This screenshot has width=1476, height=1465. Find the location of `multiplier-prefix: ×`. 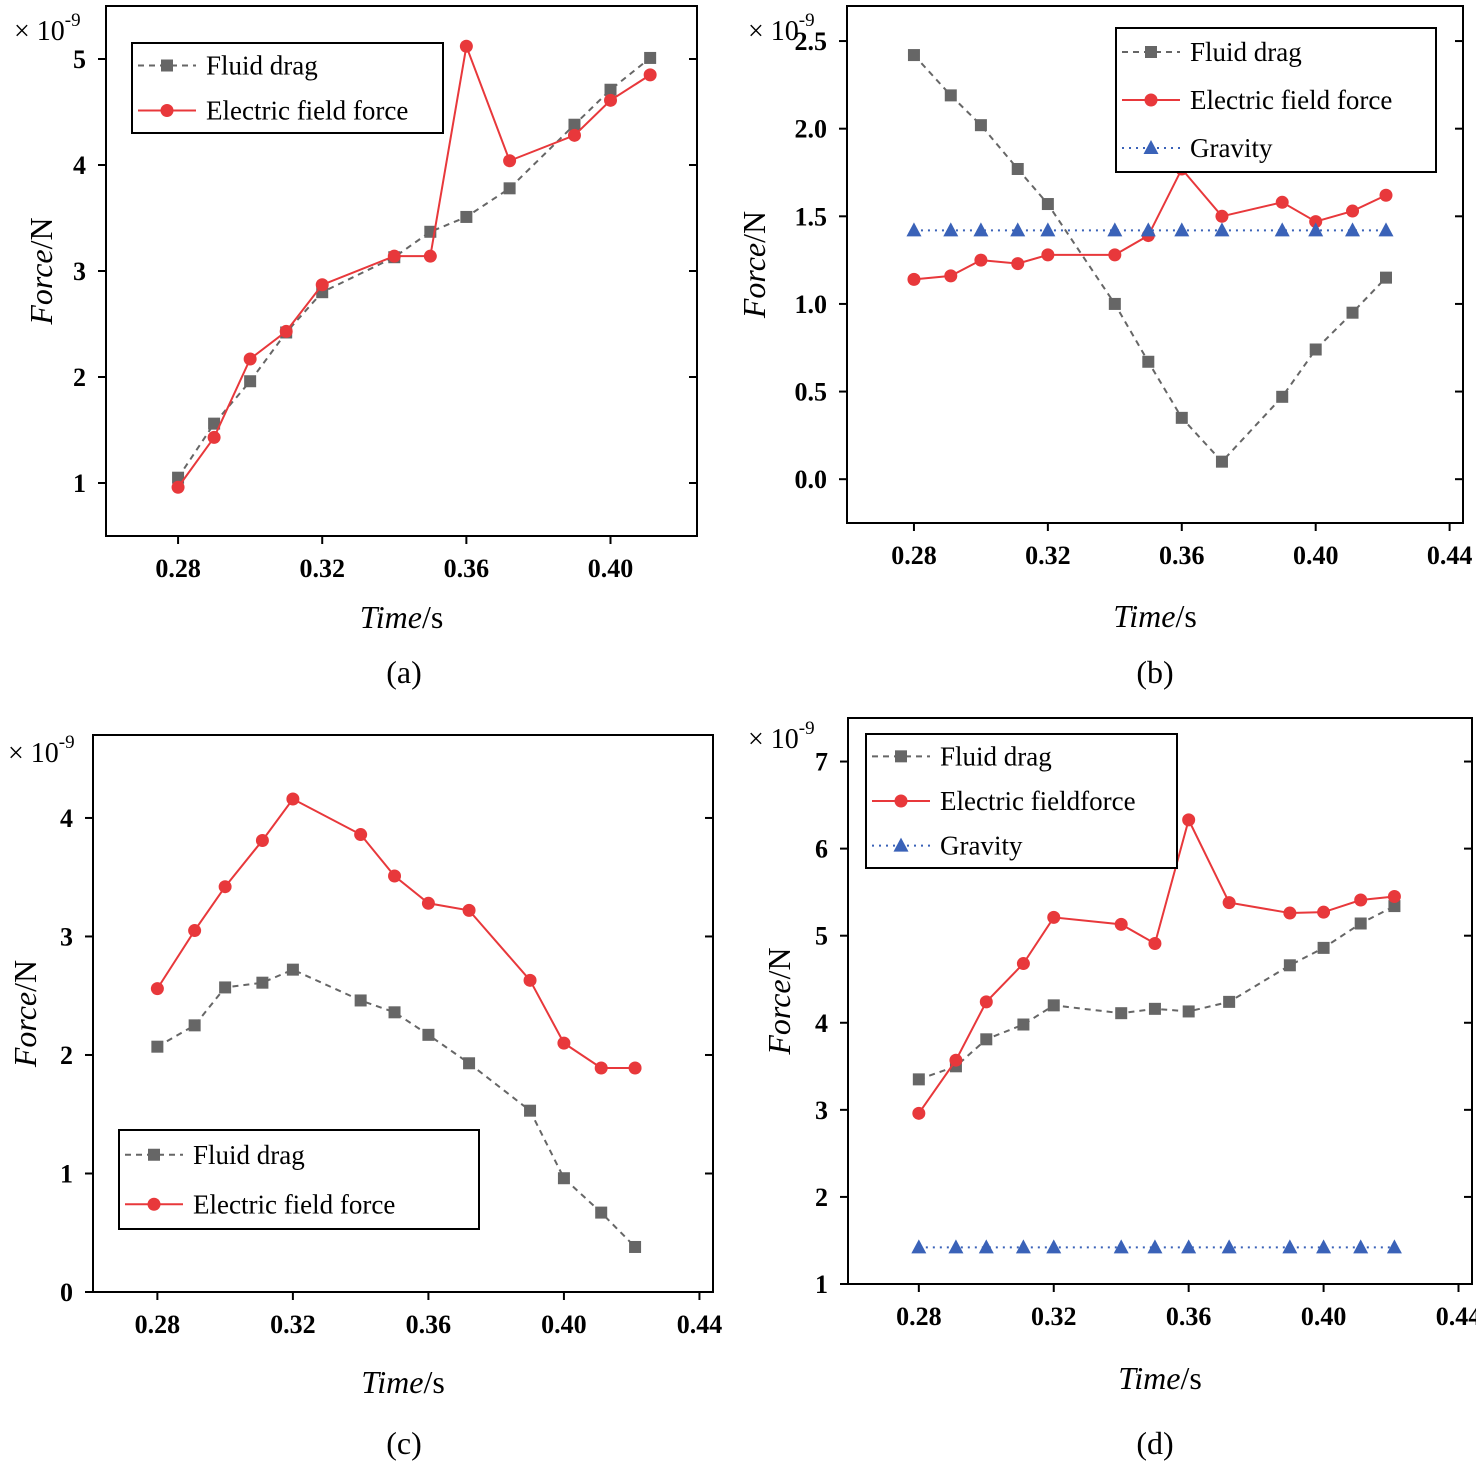

multiplier-prefix: × is located at coordinates (759, 31).